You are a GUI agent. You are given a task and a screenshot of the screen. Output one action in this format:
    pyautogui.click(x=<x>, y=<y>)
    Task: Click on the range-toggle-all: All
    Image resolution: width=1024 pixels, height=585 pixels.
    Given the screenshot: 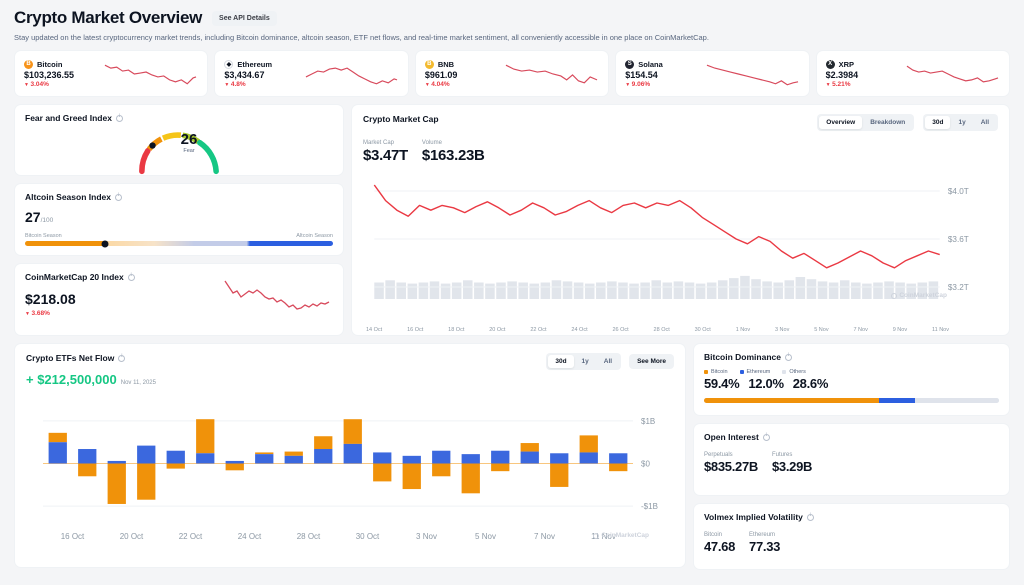 What is the action you would take?
    pyautogui.click(x=985, y=122)
    